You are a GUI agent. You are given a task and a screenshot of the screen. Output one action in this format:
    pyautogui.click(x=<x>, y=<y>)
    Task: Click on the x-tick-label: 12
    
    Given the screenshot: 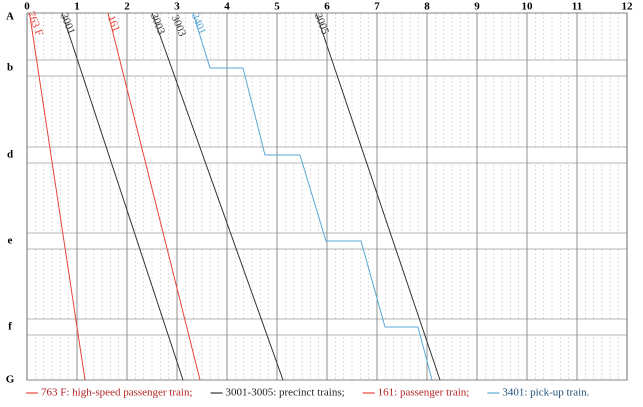 What is the action you would take?
    pyautogui.click(x=628, y=7)
    